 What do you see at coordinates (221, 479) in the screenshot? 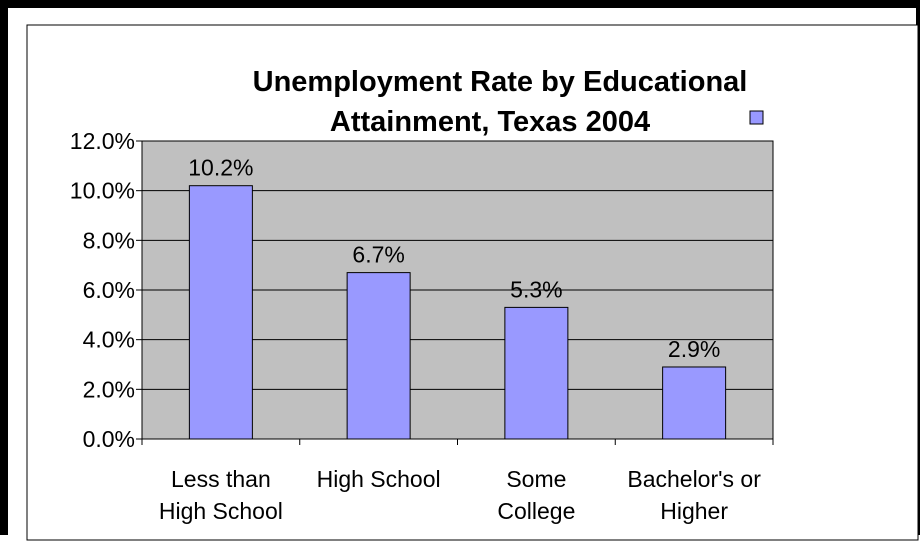
I see `category-label: Less than` at bounding box center [221, 479].